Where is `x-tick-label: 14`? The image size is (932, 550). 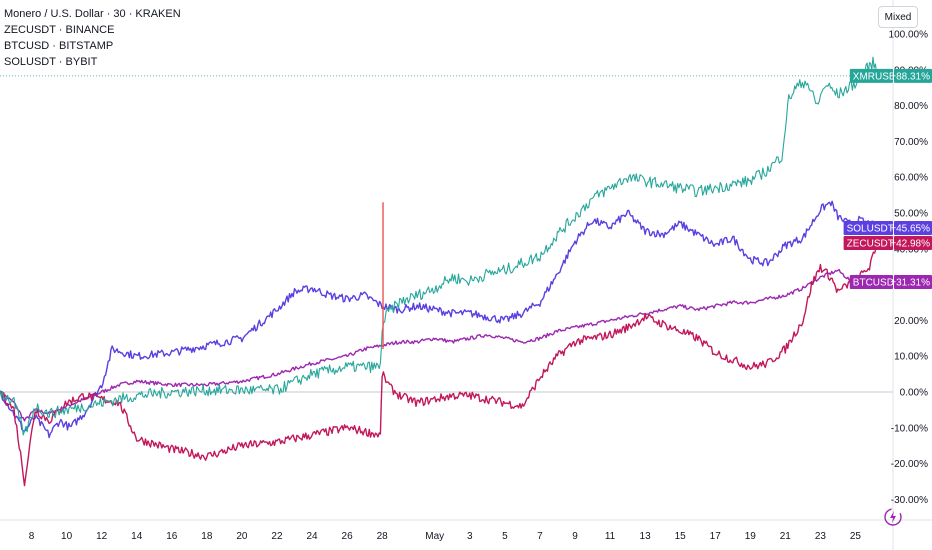 x-tick-label: 14 is located at coordinates (137, 536).